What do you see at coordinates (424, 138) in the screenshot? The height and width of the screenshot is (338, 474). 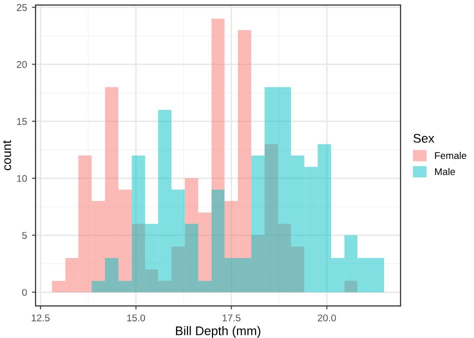 I see `legend-title: Sex` at bounding box center [424, 138].